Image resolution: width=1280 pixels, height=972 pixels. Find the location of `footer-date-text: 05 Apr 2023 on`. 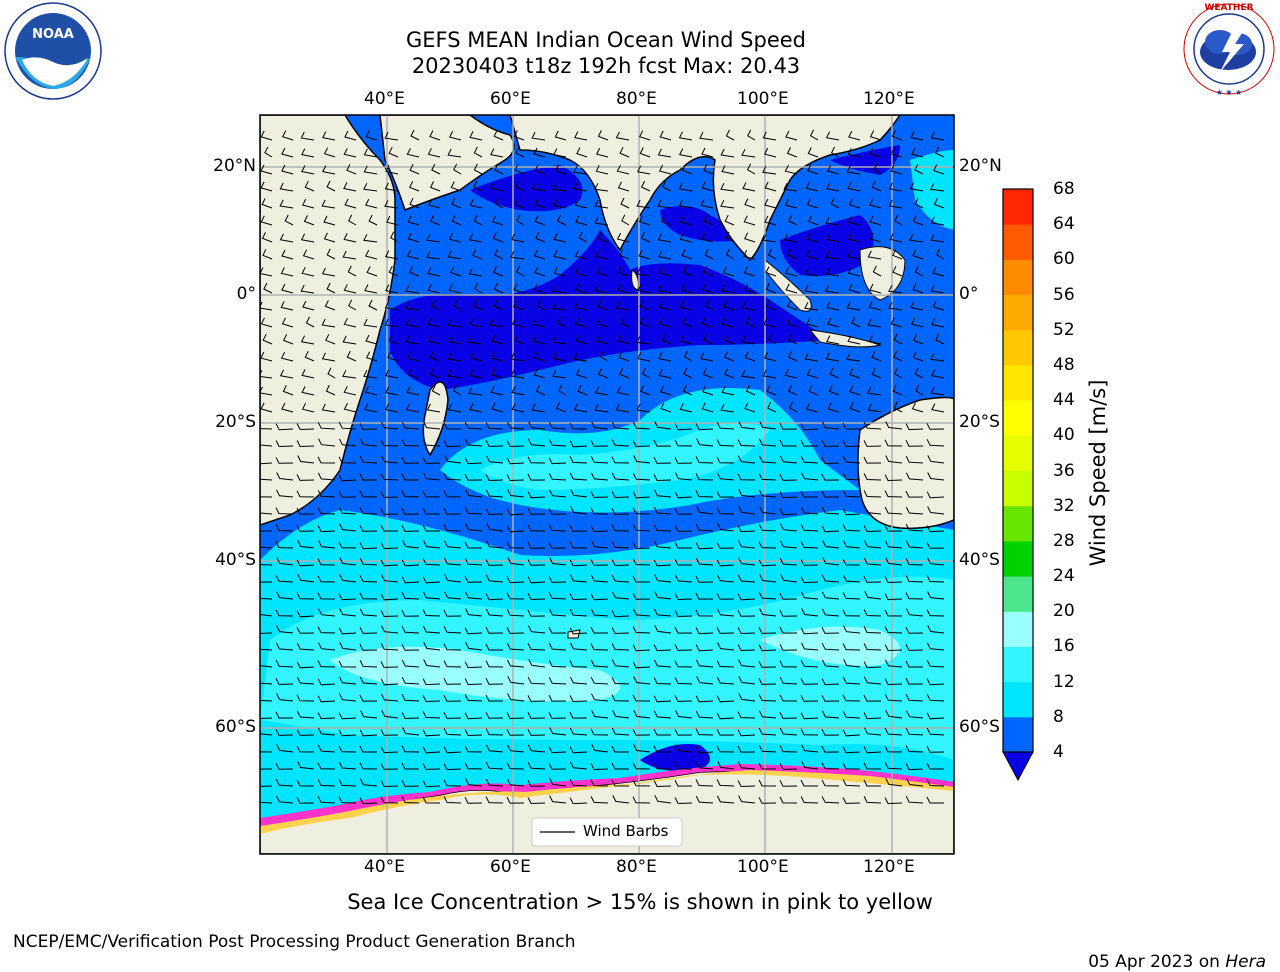

footer-date-text: 05 Apr 2023 on is located at coordinates (1157, 962).